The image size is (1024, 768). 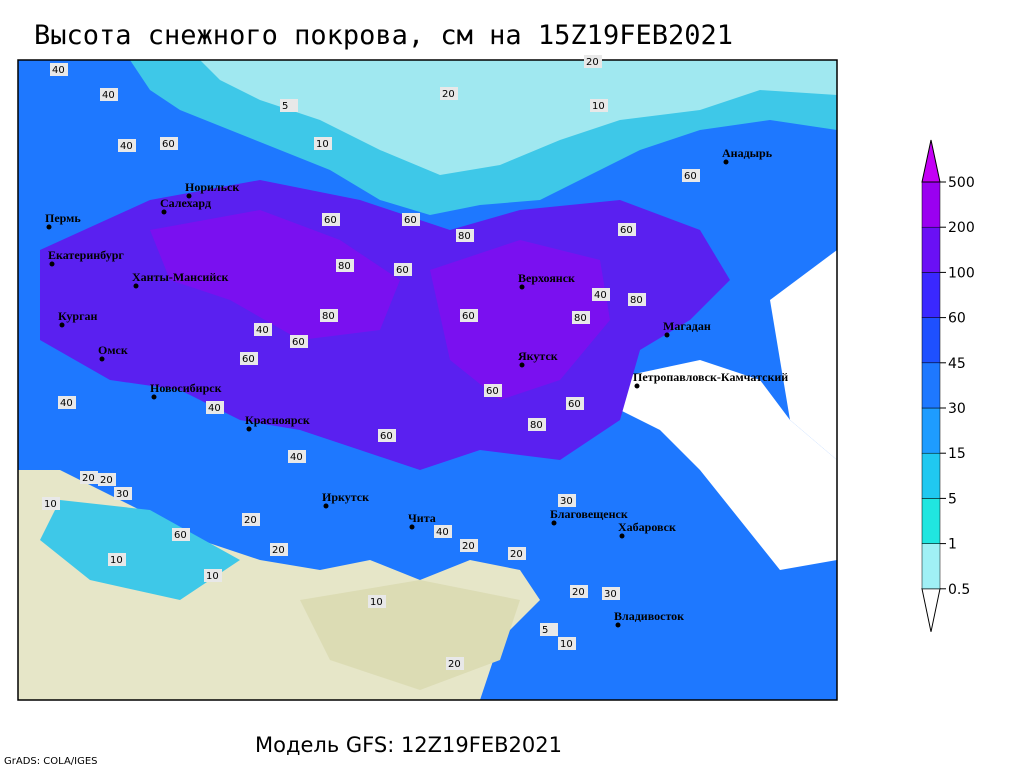 I want to click on colorbar-label: 0.5, so click(x=959, y=590).